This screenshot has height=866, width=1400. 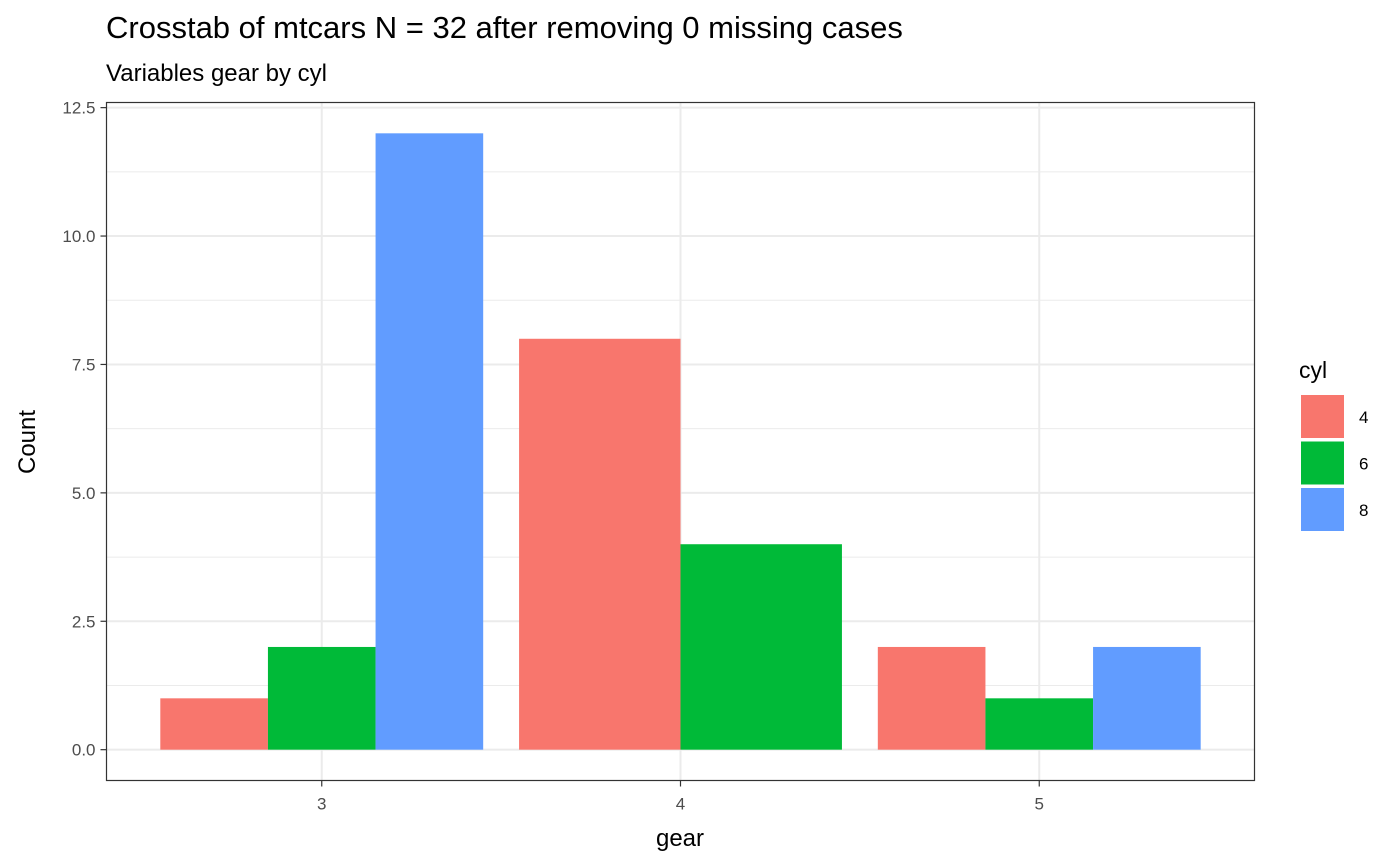 What do you see at coordinates (1363, 510) in the screenshot?
I see `legend-label-8: 8` at bounding box center [1363, 510].